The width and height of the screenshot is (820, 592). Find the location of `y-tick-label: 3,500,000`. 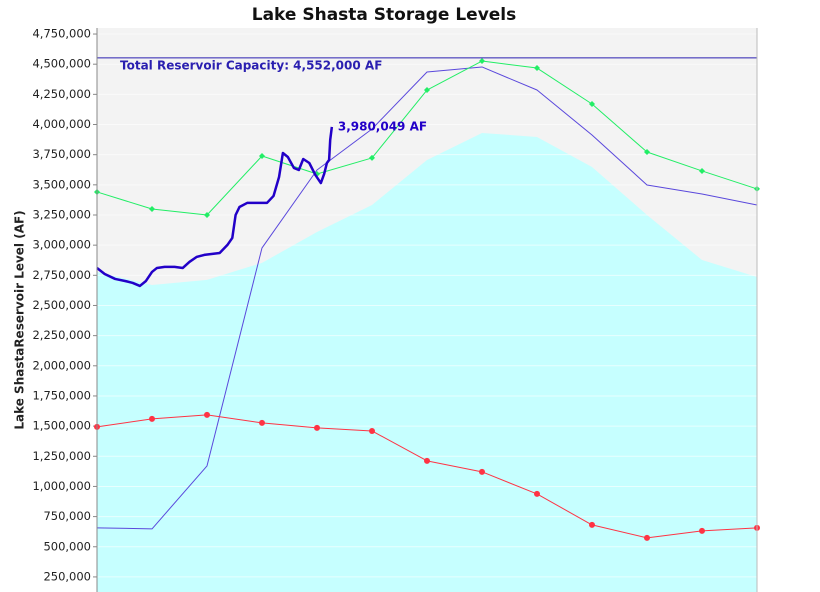

y-tick-label: 3,500,000 is located at coordinates (61, 184).